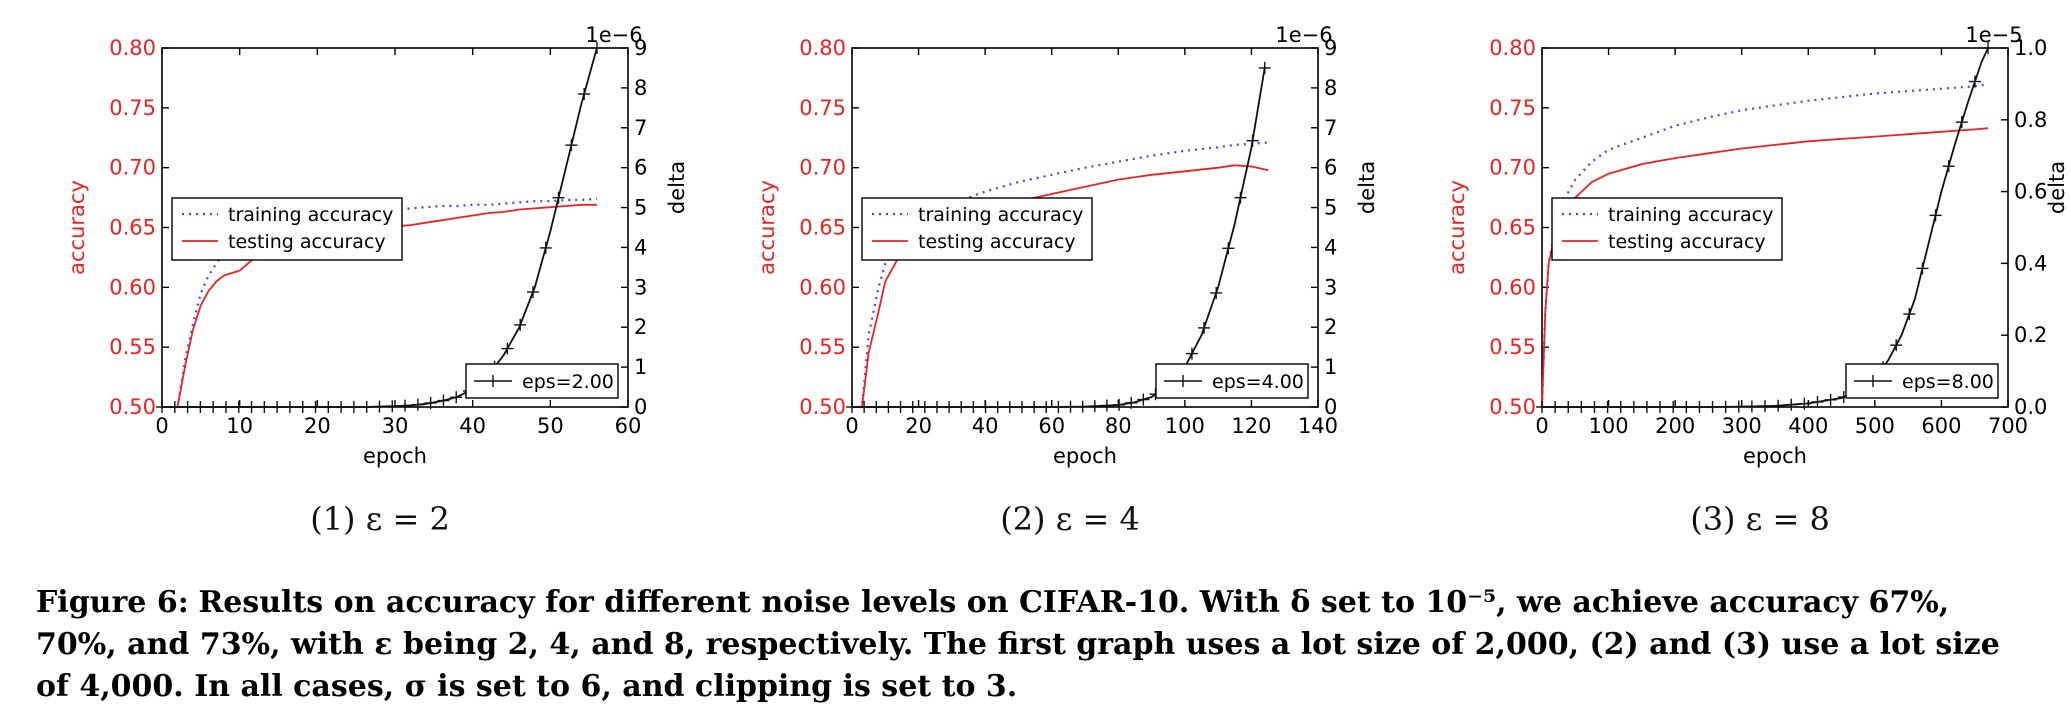 The image size is (2071, 718). I want to click on y2-tick-label: 1, so click(640, 367).